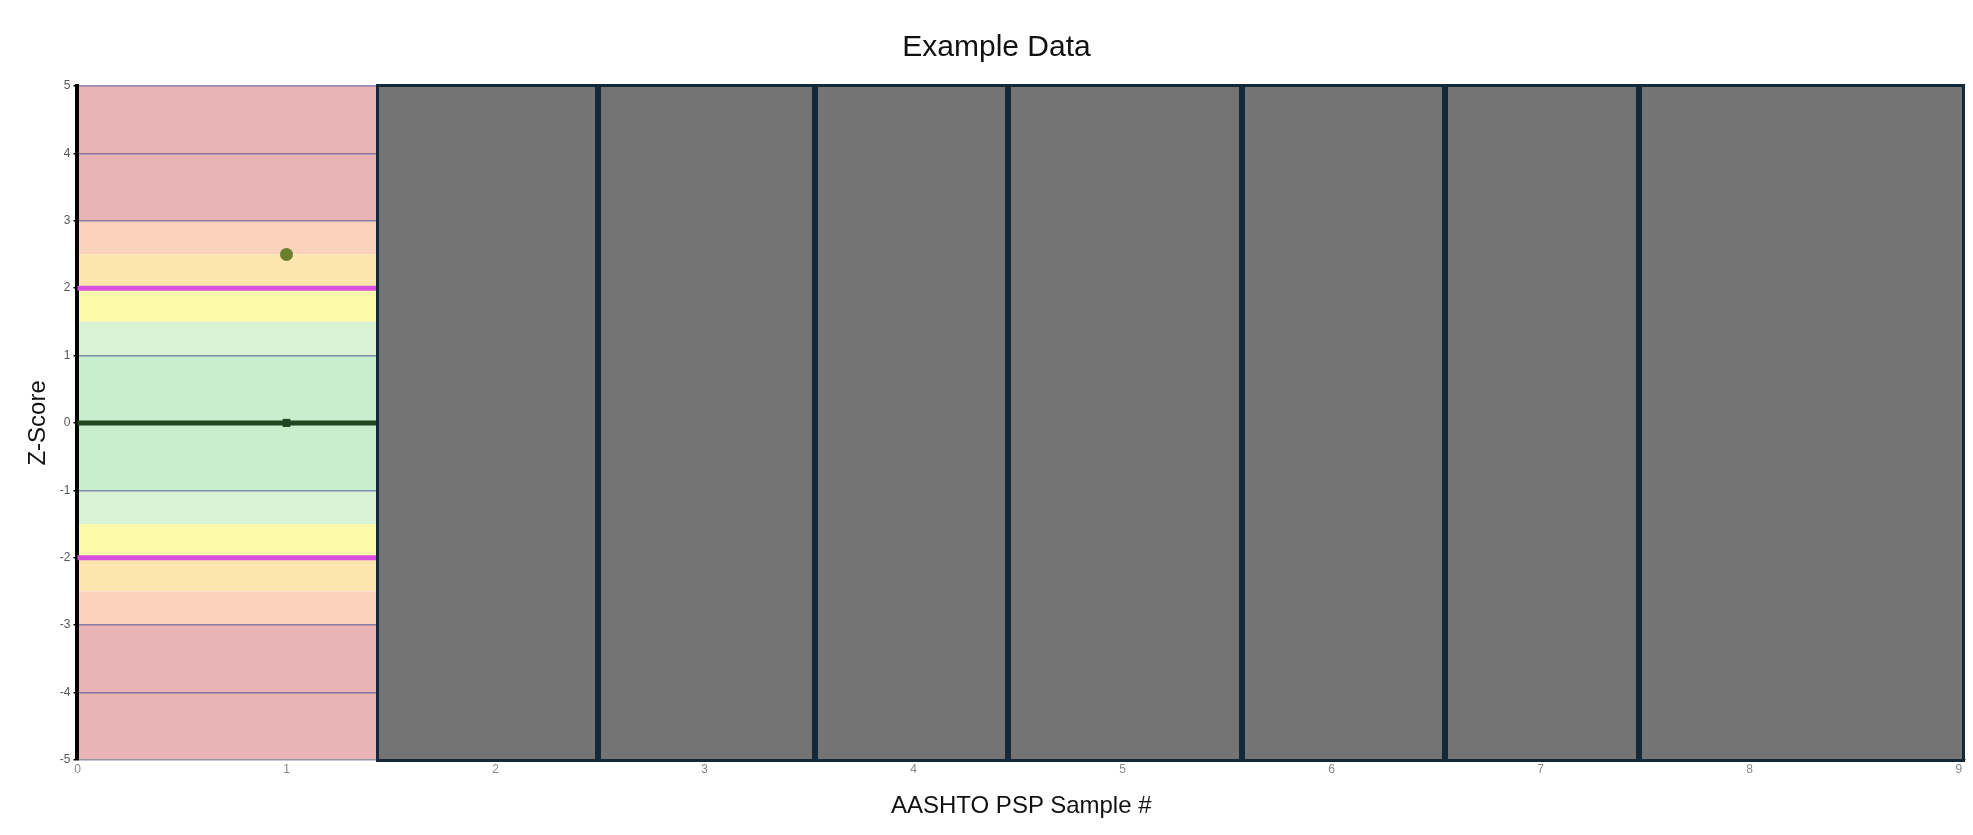 The height and width of the screenshot is (835, 1973). Describe the element at coordinates (1541, 769) in the screenshot. I see `x-tick-label: 7` at that location.